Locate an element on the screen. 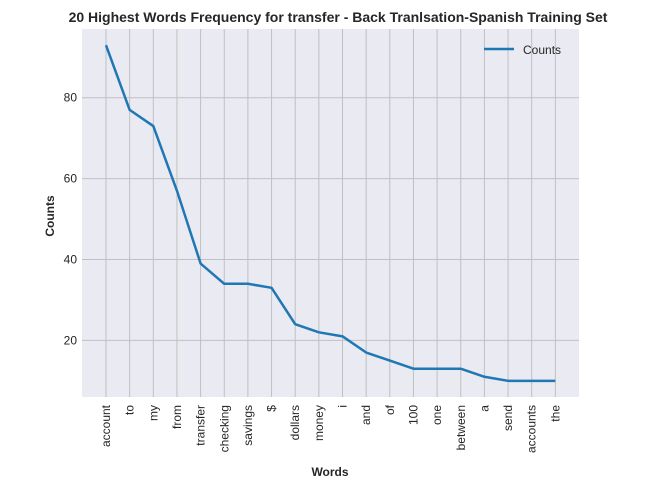 This screenshot has width=661, height=489. x-tick-label: savings is located at coordinates (248, 425).